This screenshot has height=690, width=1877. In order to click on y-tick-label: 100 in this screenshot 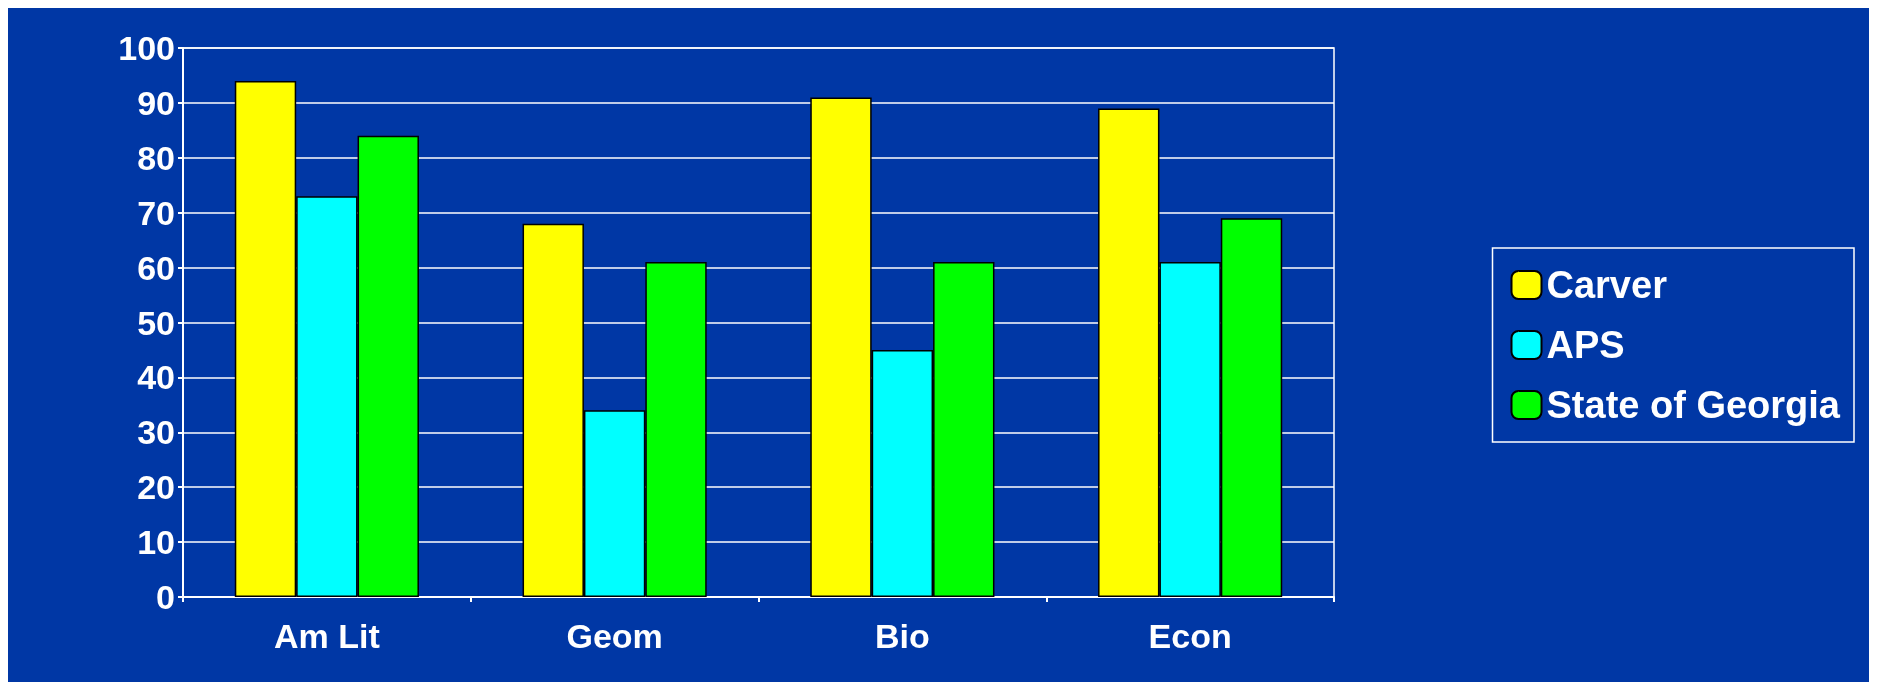, I will do `click(146, 48)`.